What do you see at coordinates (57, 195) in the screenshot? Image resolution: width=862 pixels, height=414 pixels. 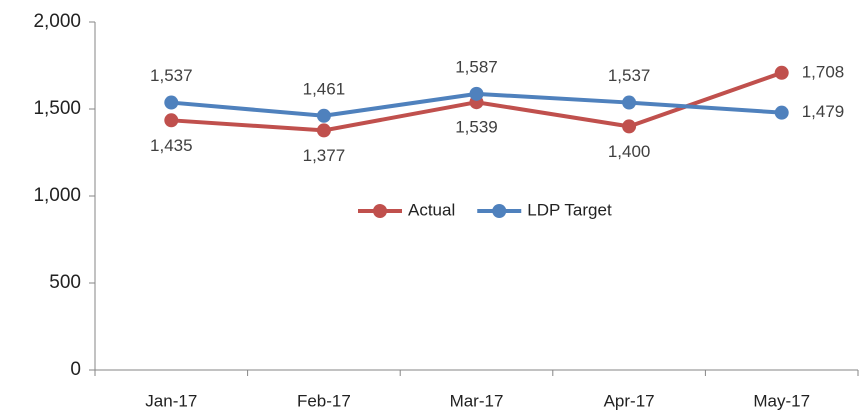 I see `y-tick-label: 1,000` at bounding box center [57, 195].